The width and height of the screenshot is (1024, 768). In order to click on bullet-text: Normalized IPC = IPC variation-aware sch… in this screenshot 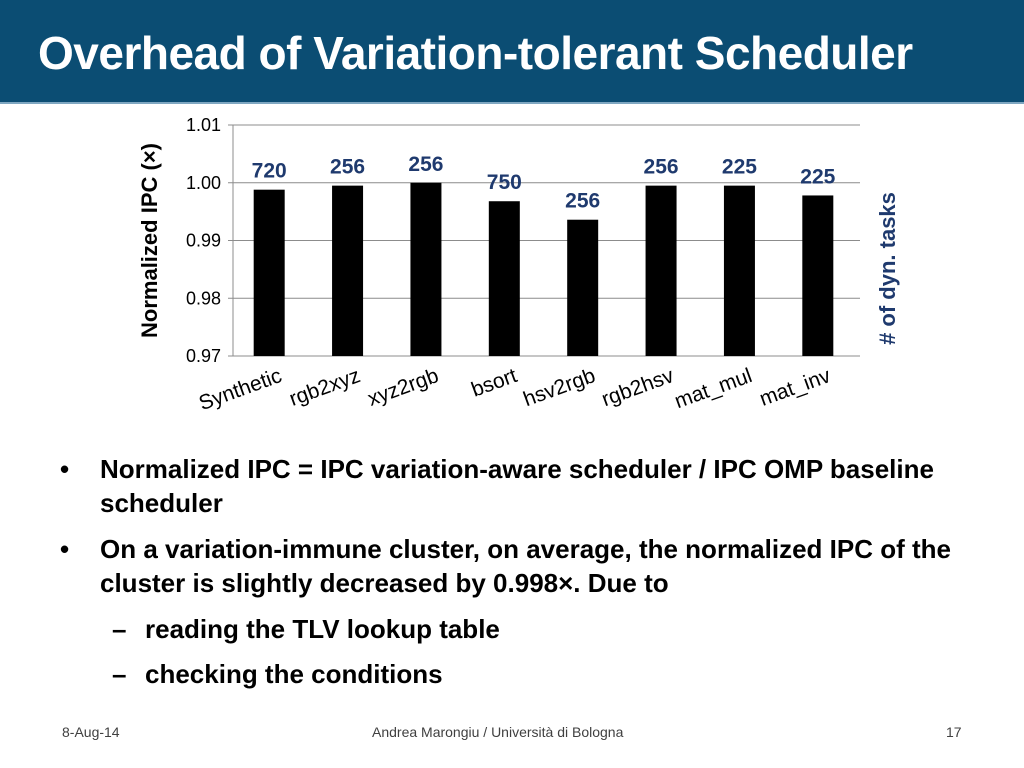, I will do `click(517, 486)`.